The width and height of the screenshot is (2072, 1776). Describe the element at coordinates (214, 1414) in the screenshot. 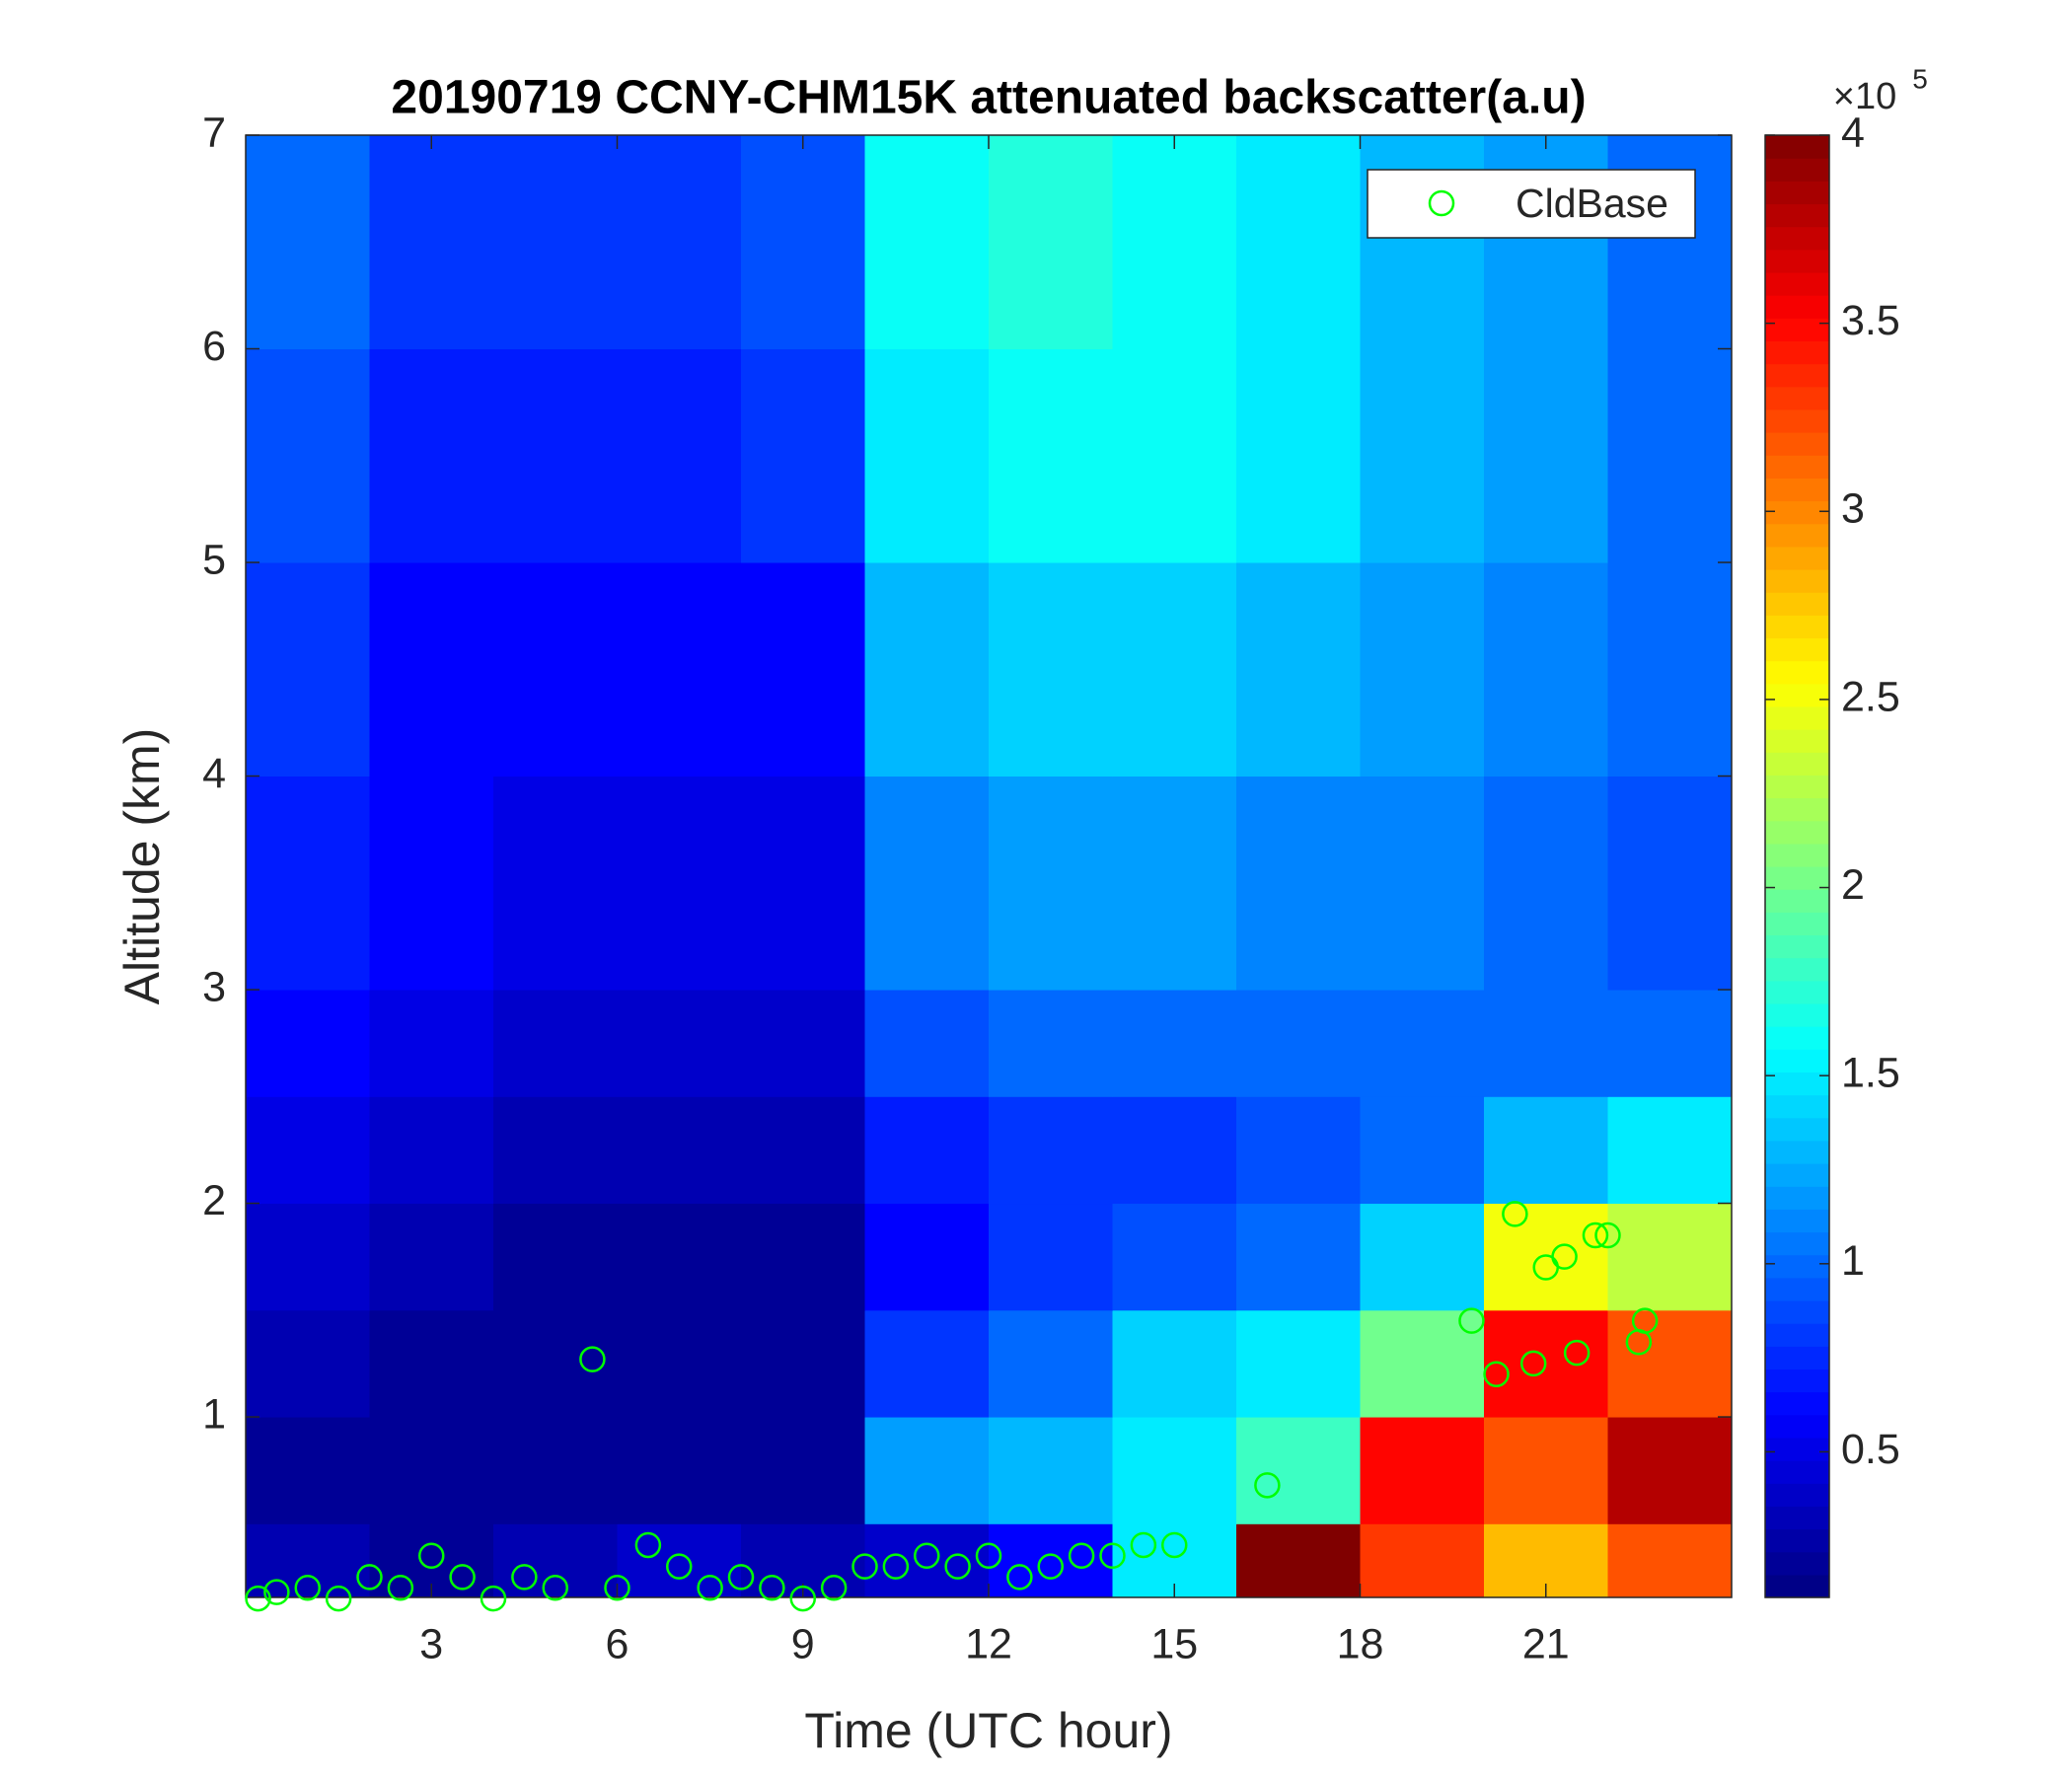

I see `y-tick-label: 1` at that location.